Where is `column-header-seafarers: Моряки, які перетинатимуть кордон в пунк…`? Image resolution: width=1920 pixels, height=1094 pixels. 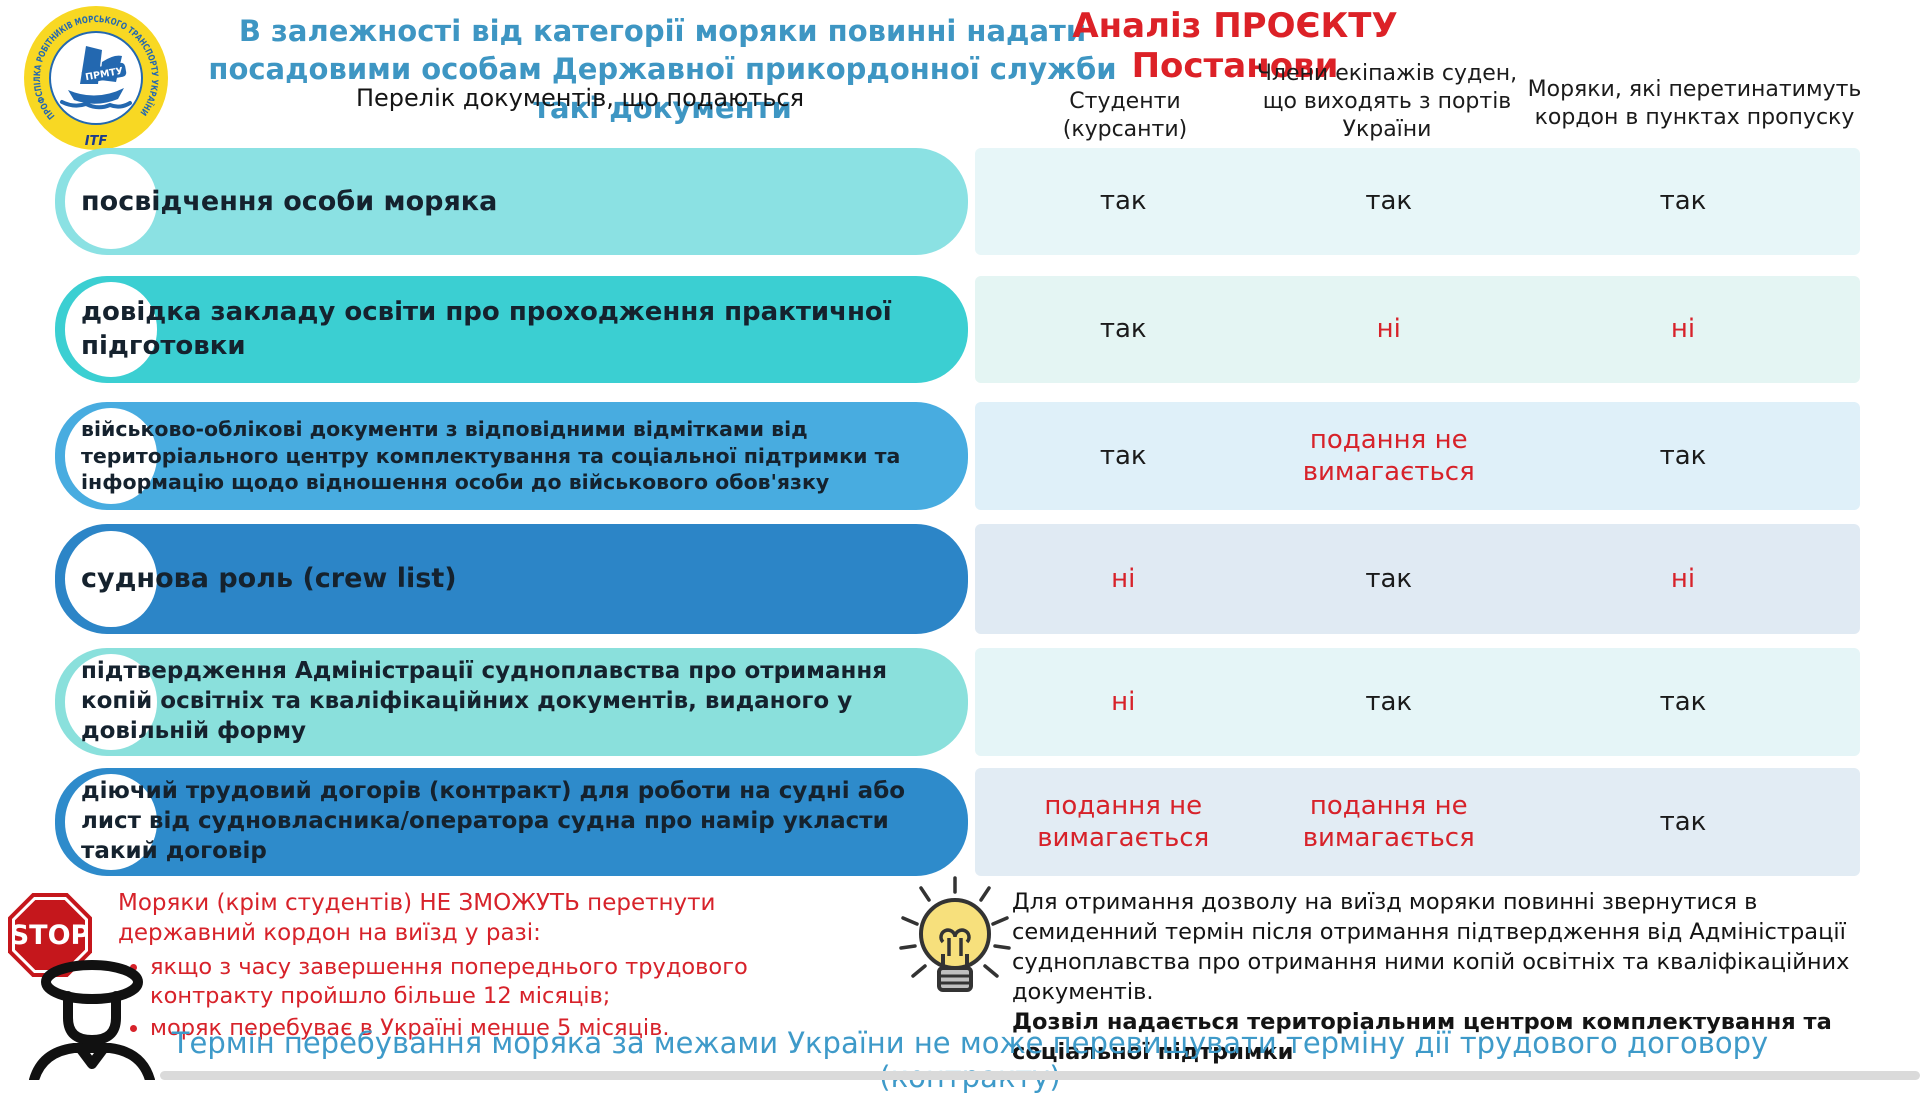 column-header-seafarers: Моряки, які перетинатимуть кордон в пунк… is located at coordinates (1694, 103).